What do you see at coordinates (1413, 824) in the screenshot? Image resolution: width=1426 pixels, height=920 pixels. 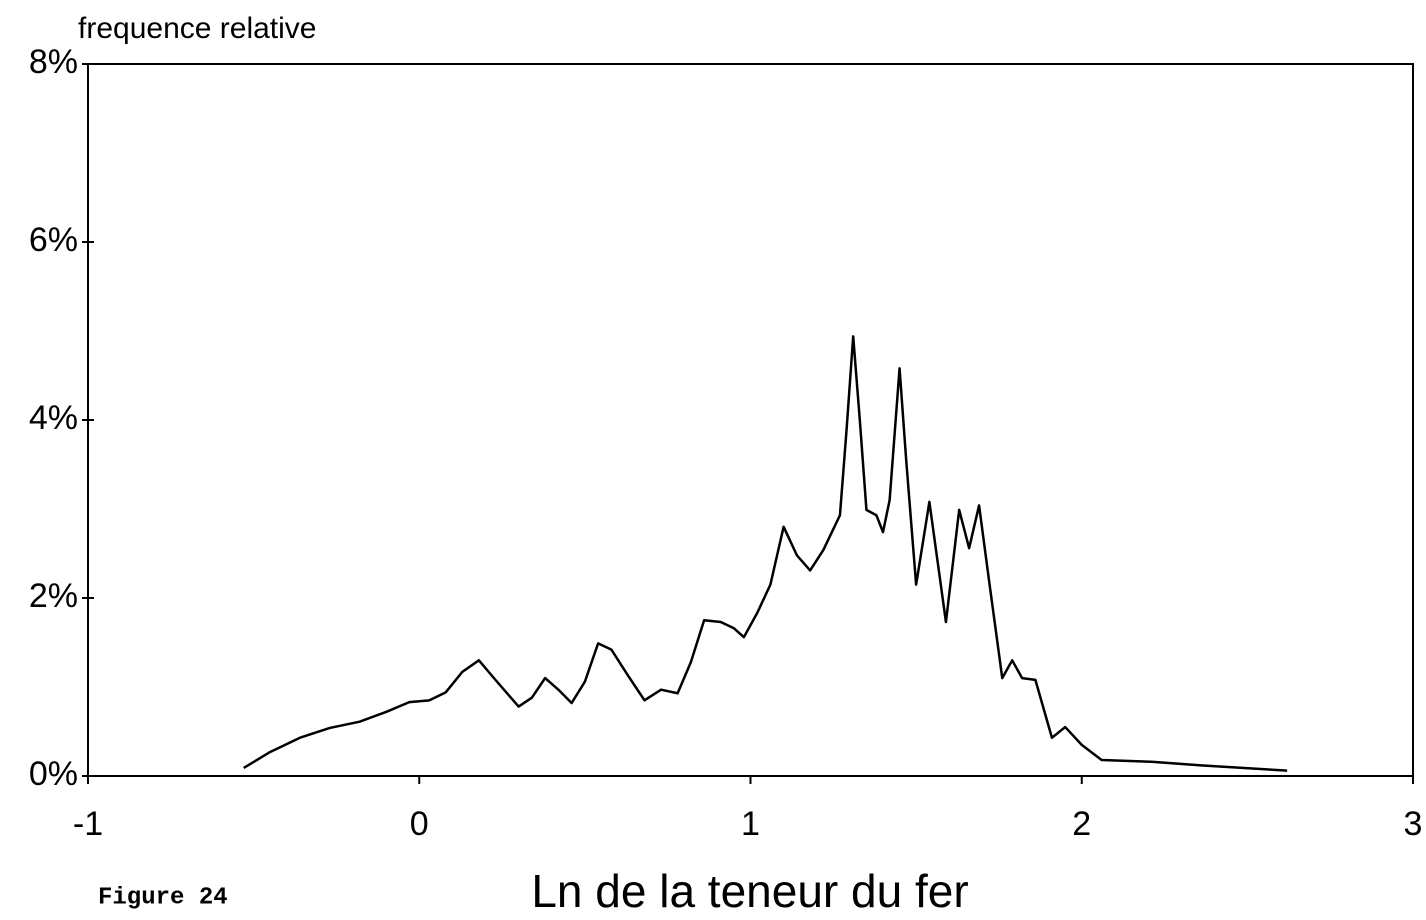 I see `x-tick-label: 3` at bounding box center [1413, 824].